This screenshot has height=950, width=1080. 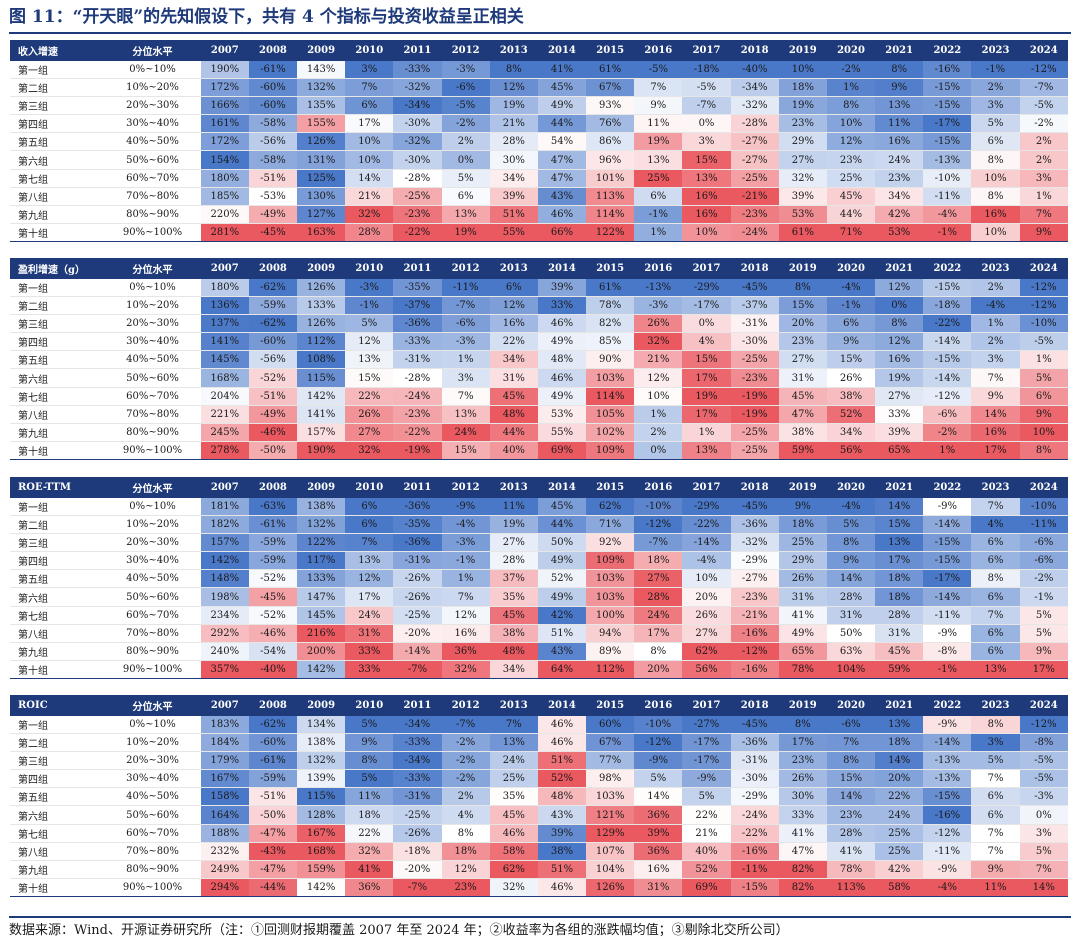 I want to click on group-label: 第九组, so click(x=57, y=869).